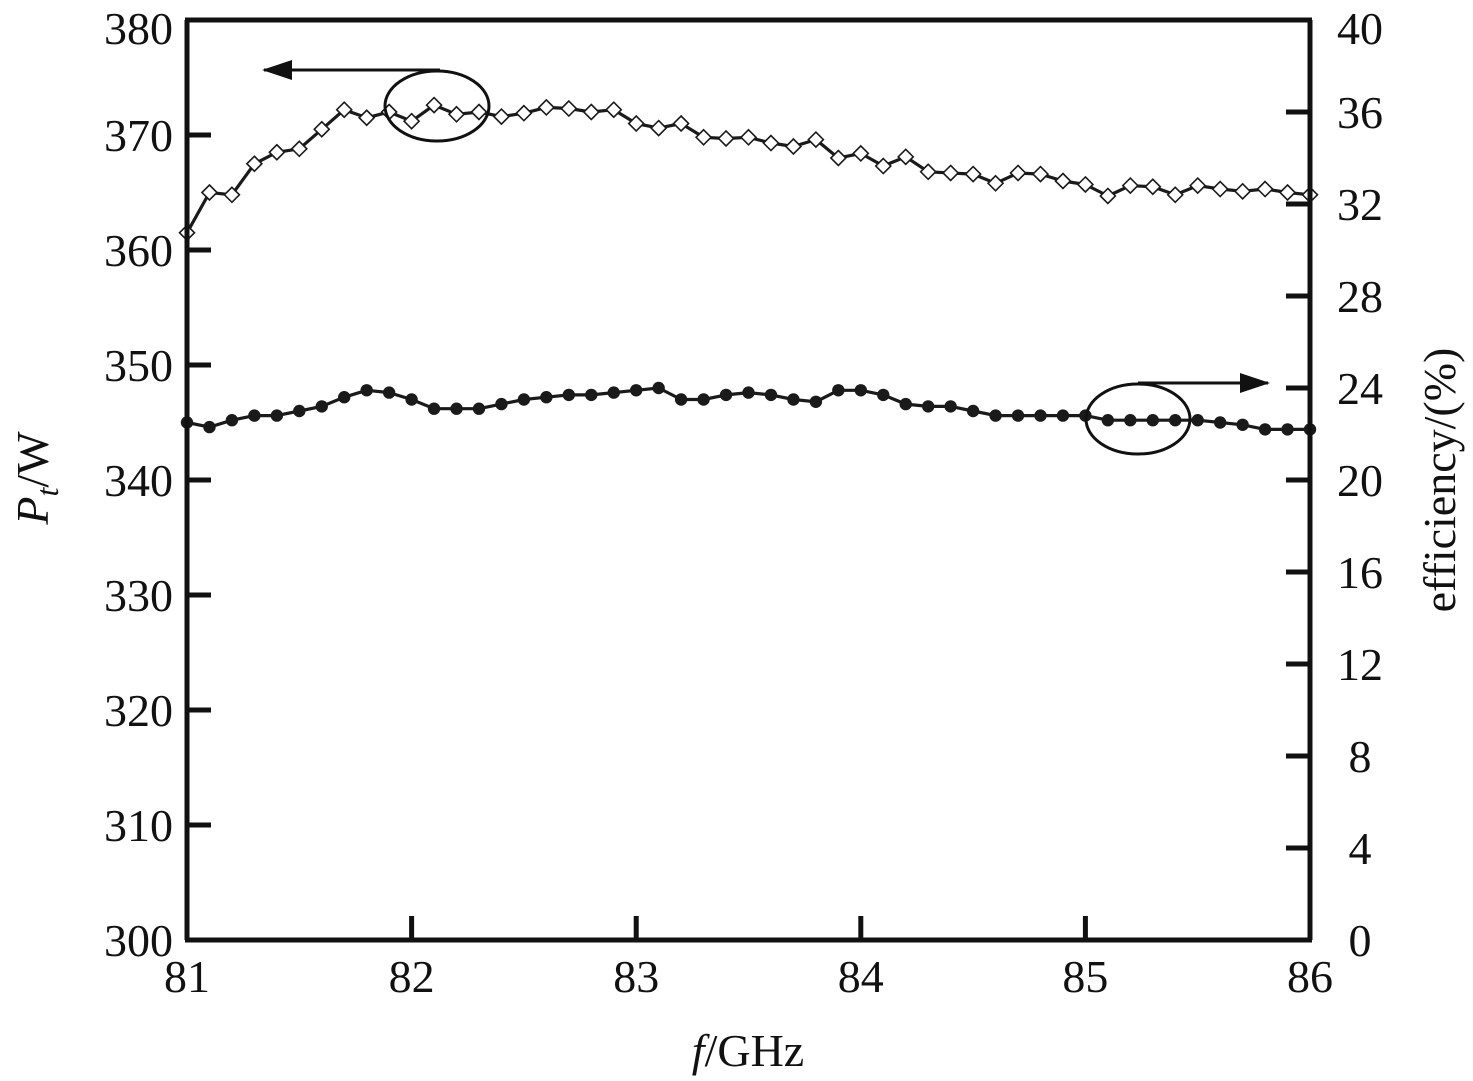 This screenshot has height=1081, width=1473. What do you see at coordinates (1360, 664) in the screenshot?
I see `y-right-tick-label: 12` at bounding box center [1360, 664].